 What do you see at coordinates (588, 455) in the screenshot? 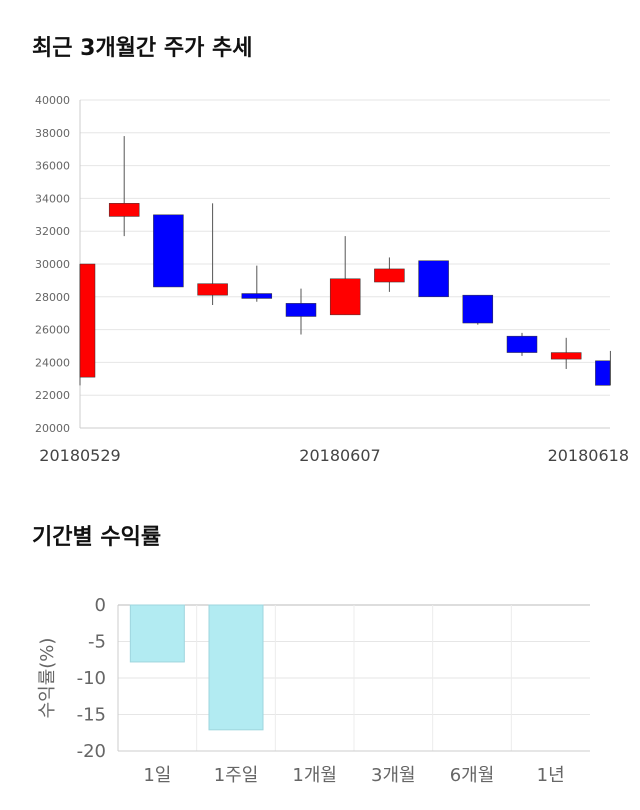
I see `x-tick-label: 20180618` at bounding box center [588, 455].